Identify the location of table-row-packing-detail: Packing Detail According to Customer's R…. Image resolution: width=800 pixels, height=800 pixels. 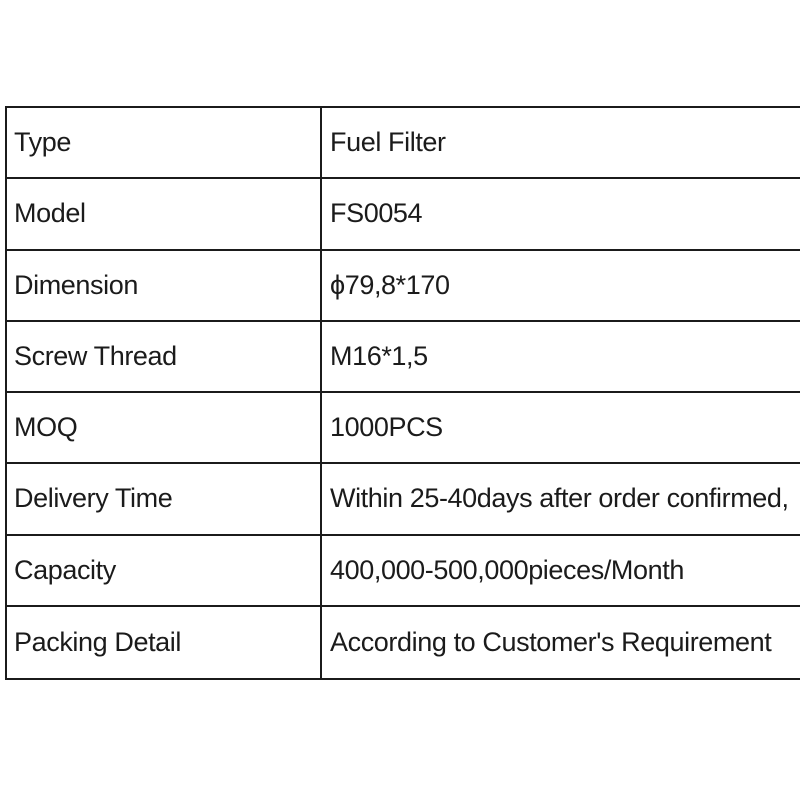
(403, 642).